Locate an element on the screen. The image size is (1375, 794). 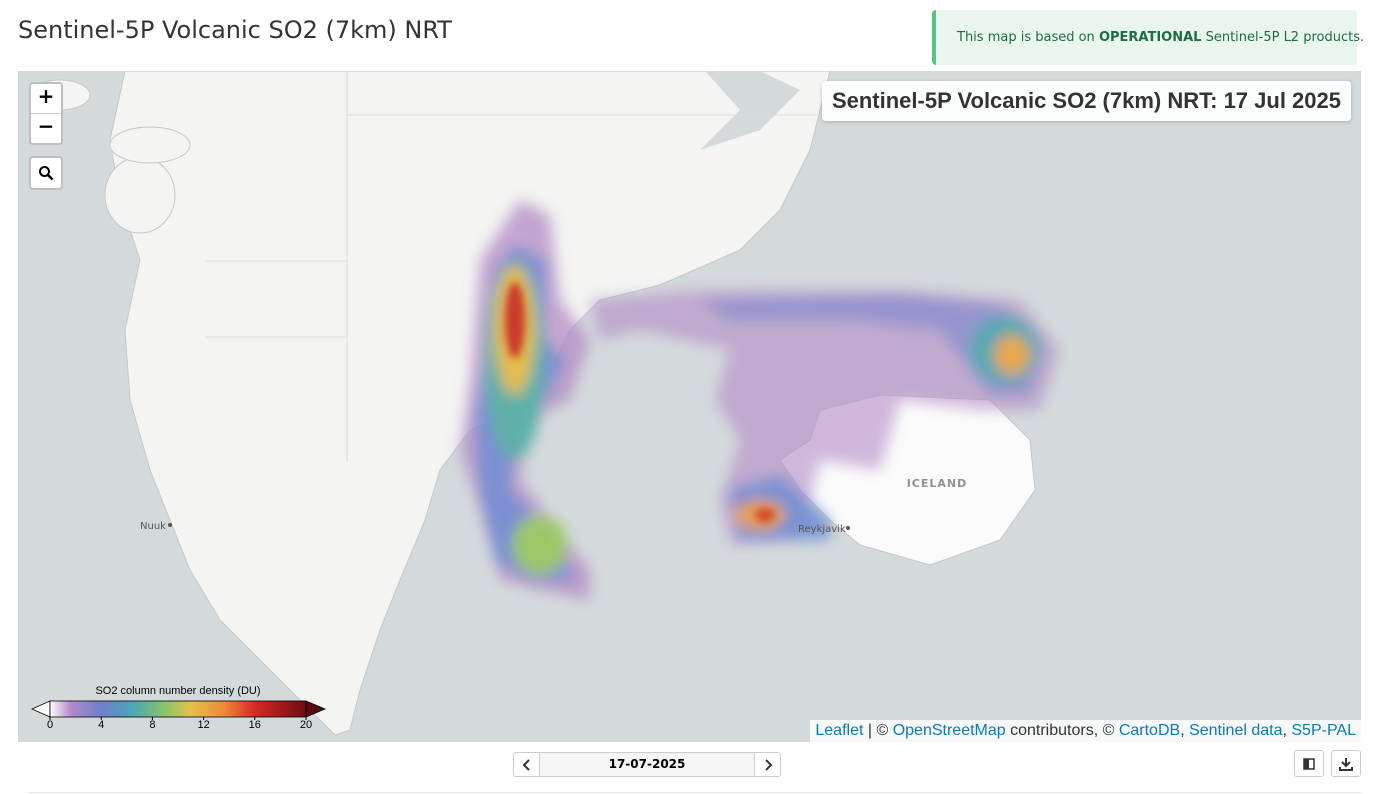
date-input: 17-07-2025 is located at coordinates (647, 764).